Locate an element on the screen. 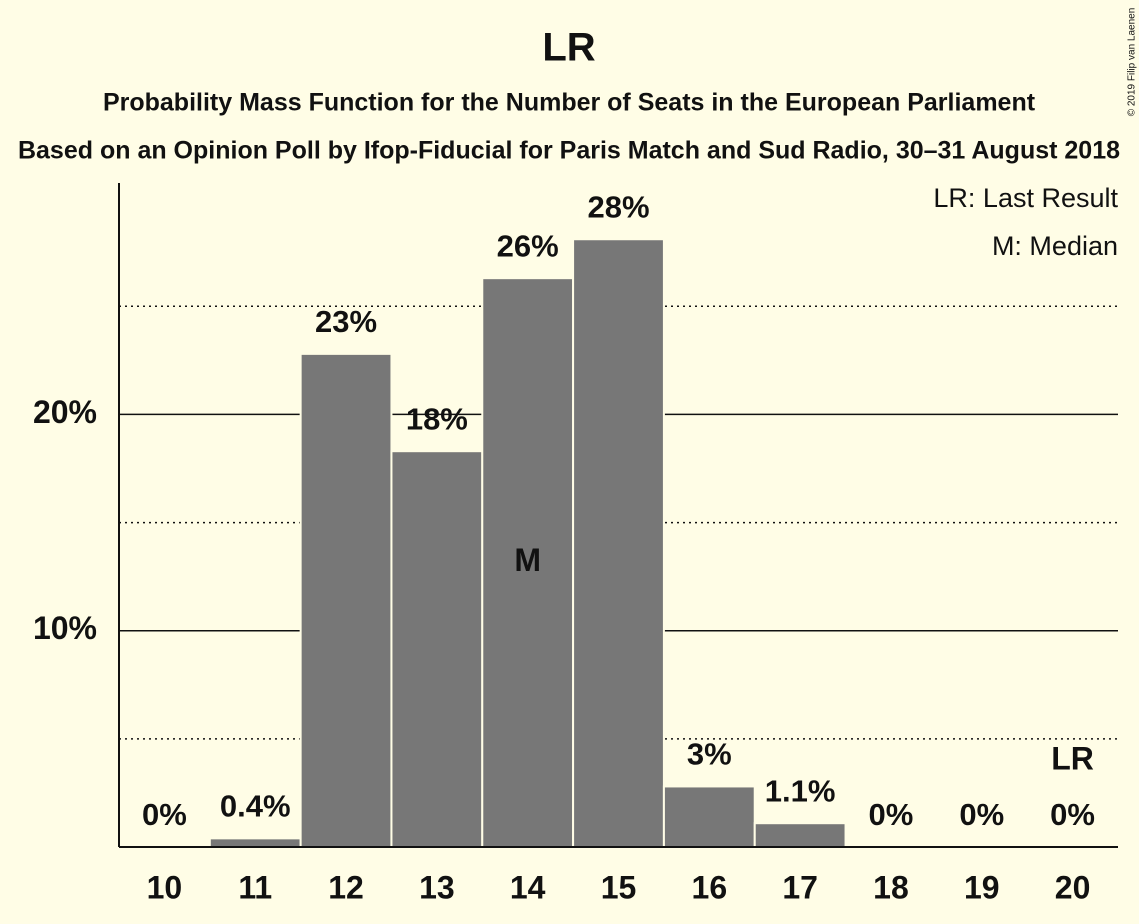 The width and height of the screenshot is (1139, 924). x-tick-label: 12 is located at coordinates (346, 887).